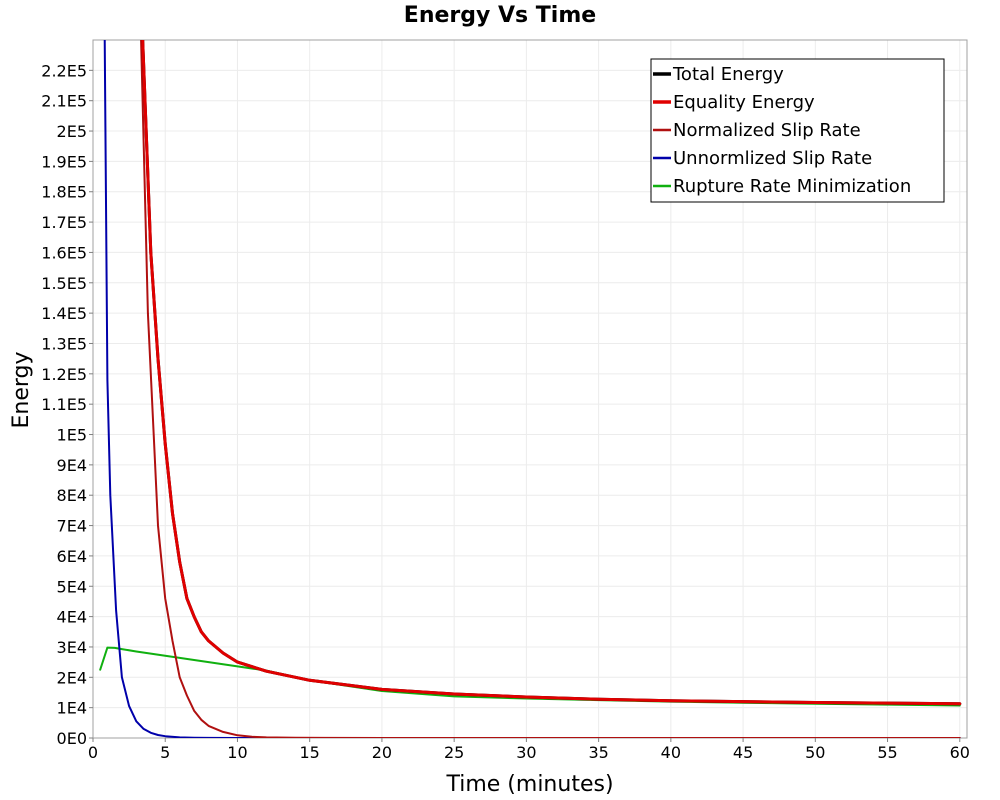 This screenshot has height=800, width=1000. What do you see at coordinates (64, 222) in the screenshot?
I see `y-tick-label: 1.7E5` at bounding box center [64, 222].